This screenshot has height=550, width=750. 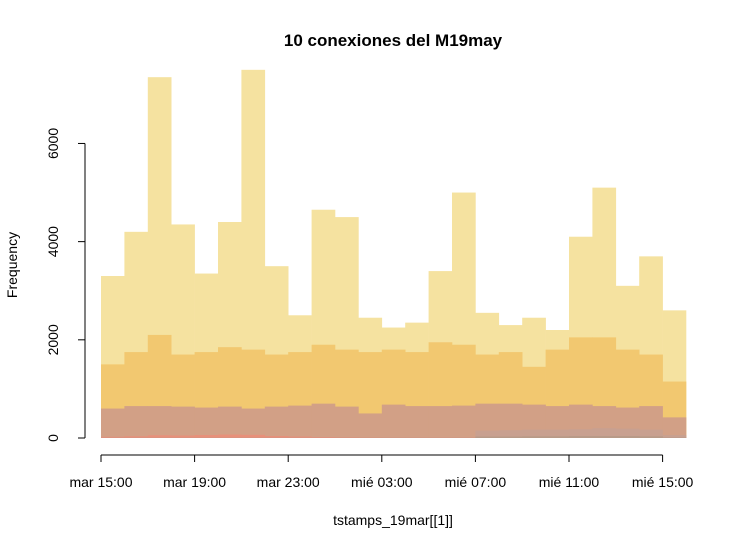 What do you see at coordinates (370, 437) in the screenshot?
I see `histogram-bar-s4-b11` at bounding box center [370, 437].